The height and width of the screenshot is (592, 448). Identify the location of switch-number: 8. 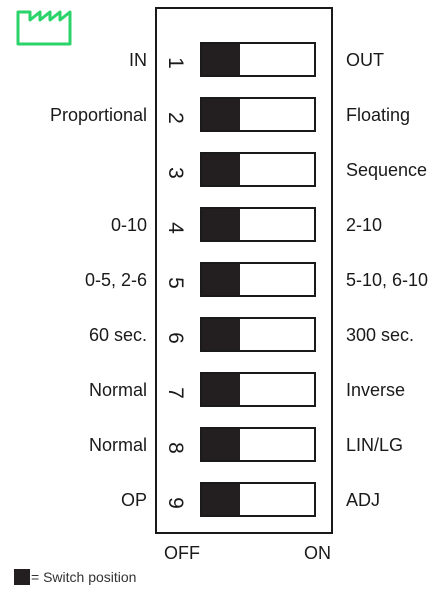
(175, 448).